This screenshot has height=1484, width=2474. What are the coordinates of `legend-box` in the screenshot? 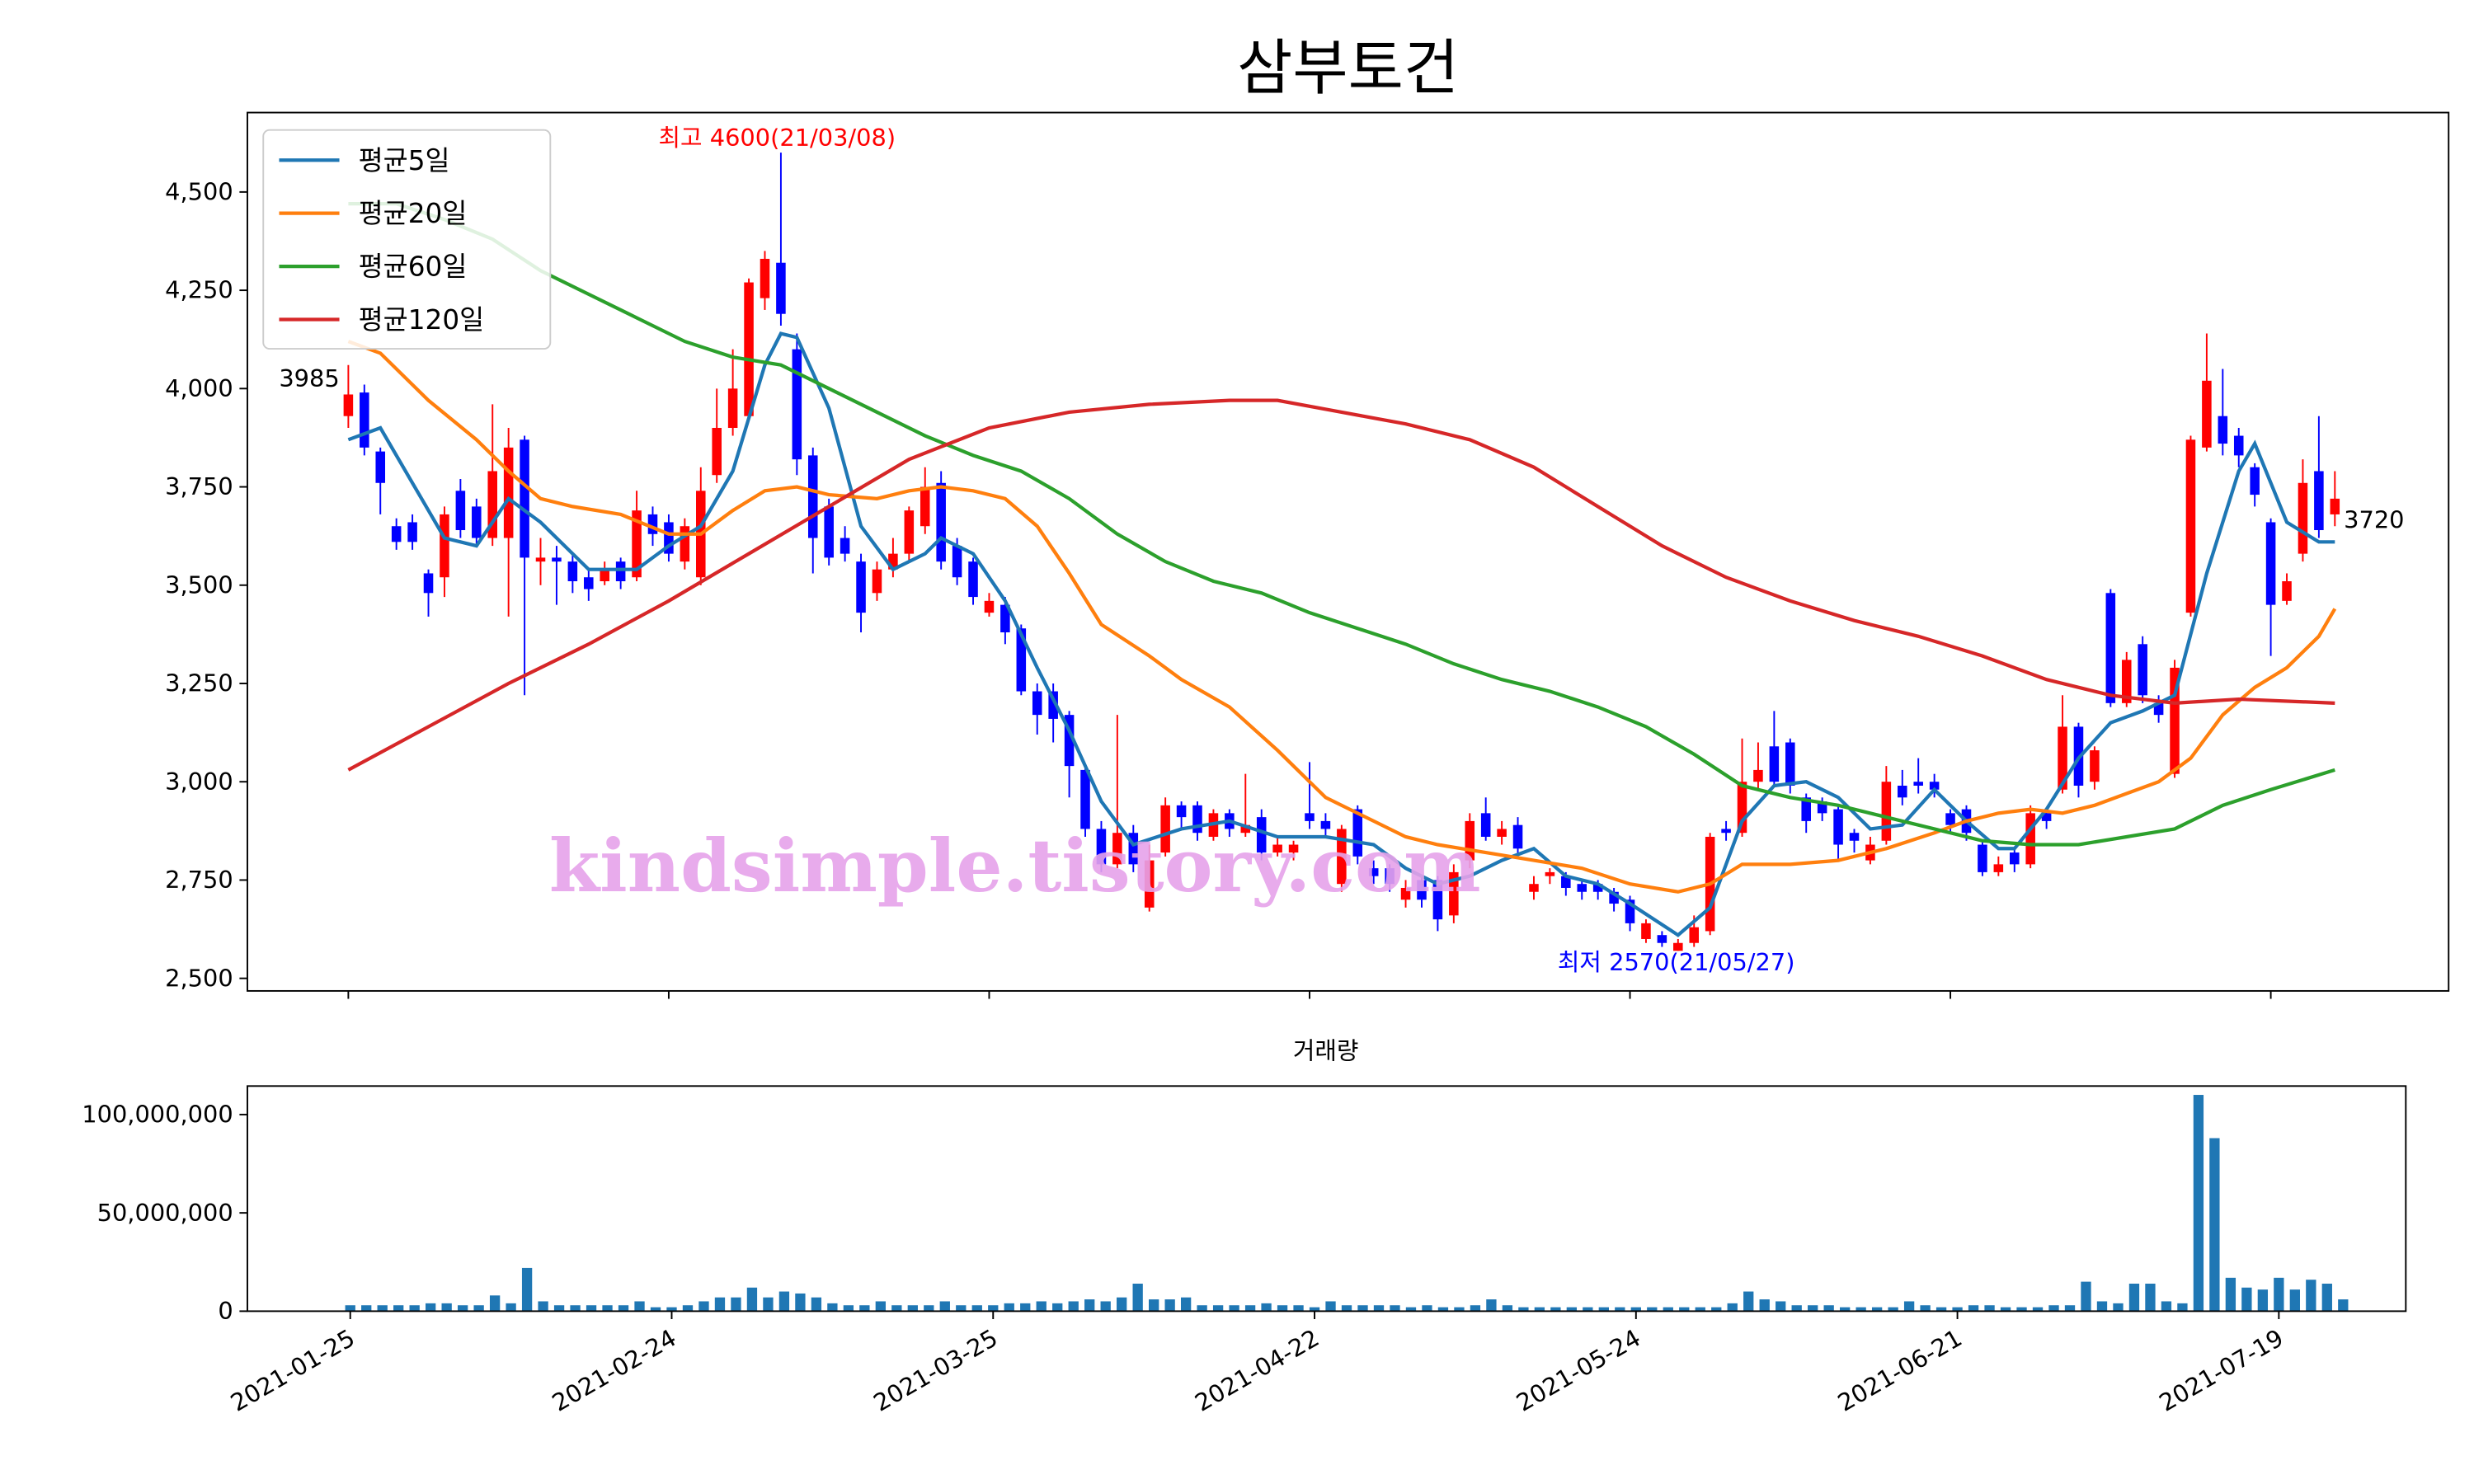 It's located at (407, 239).